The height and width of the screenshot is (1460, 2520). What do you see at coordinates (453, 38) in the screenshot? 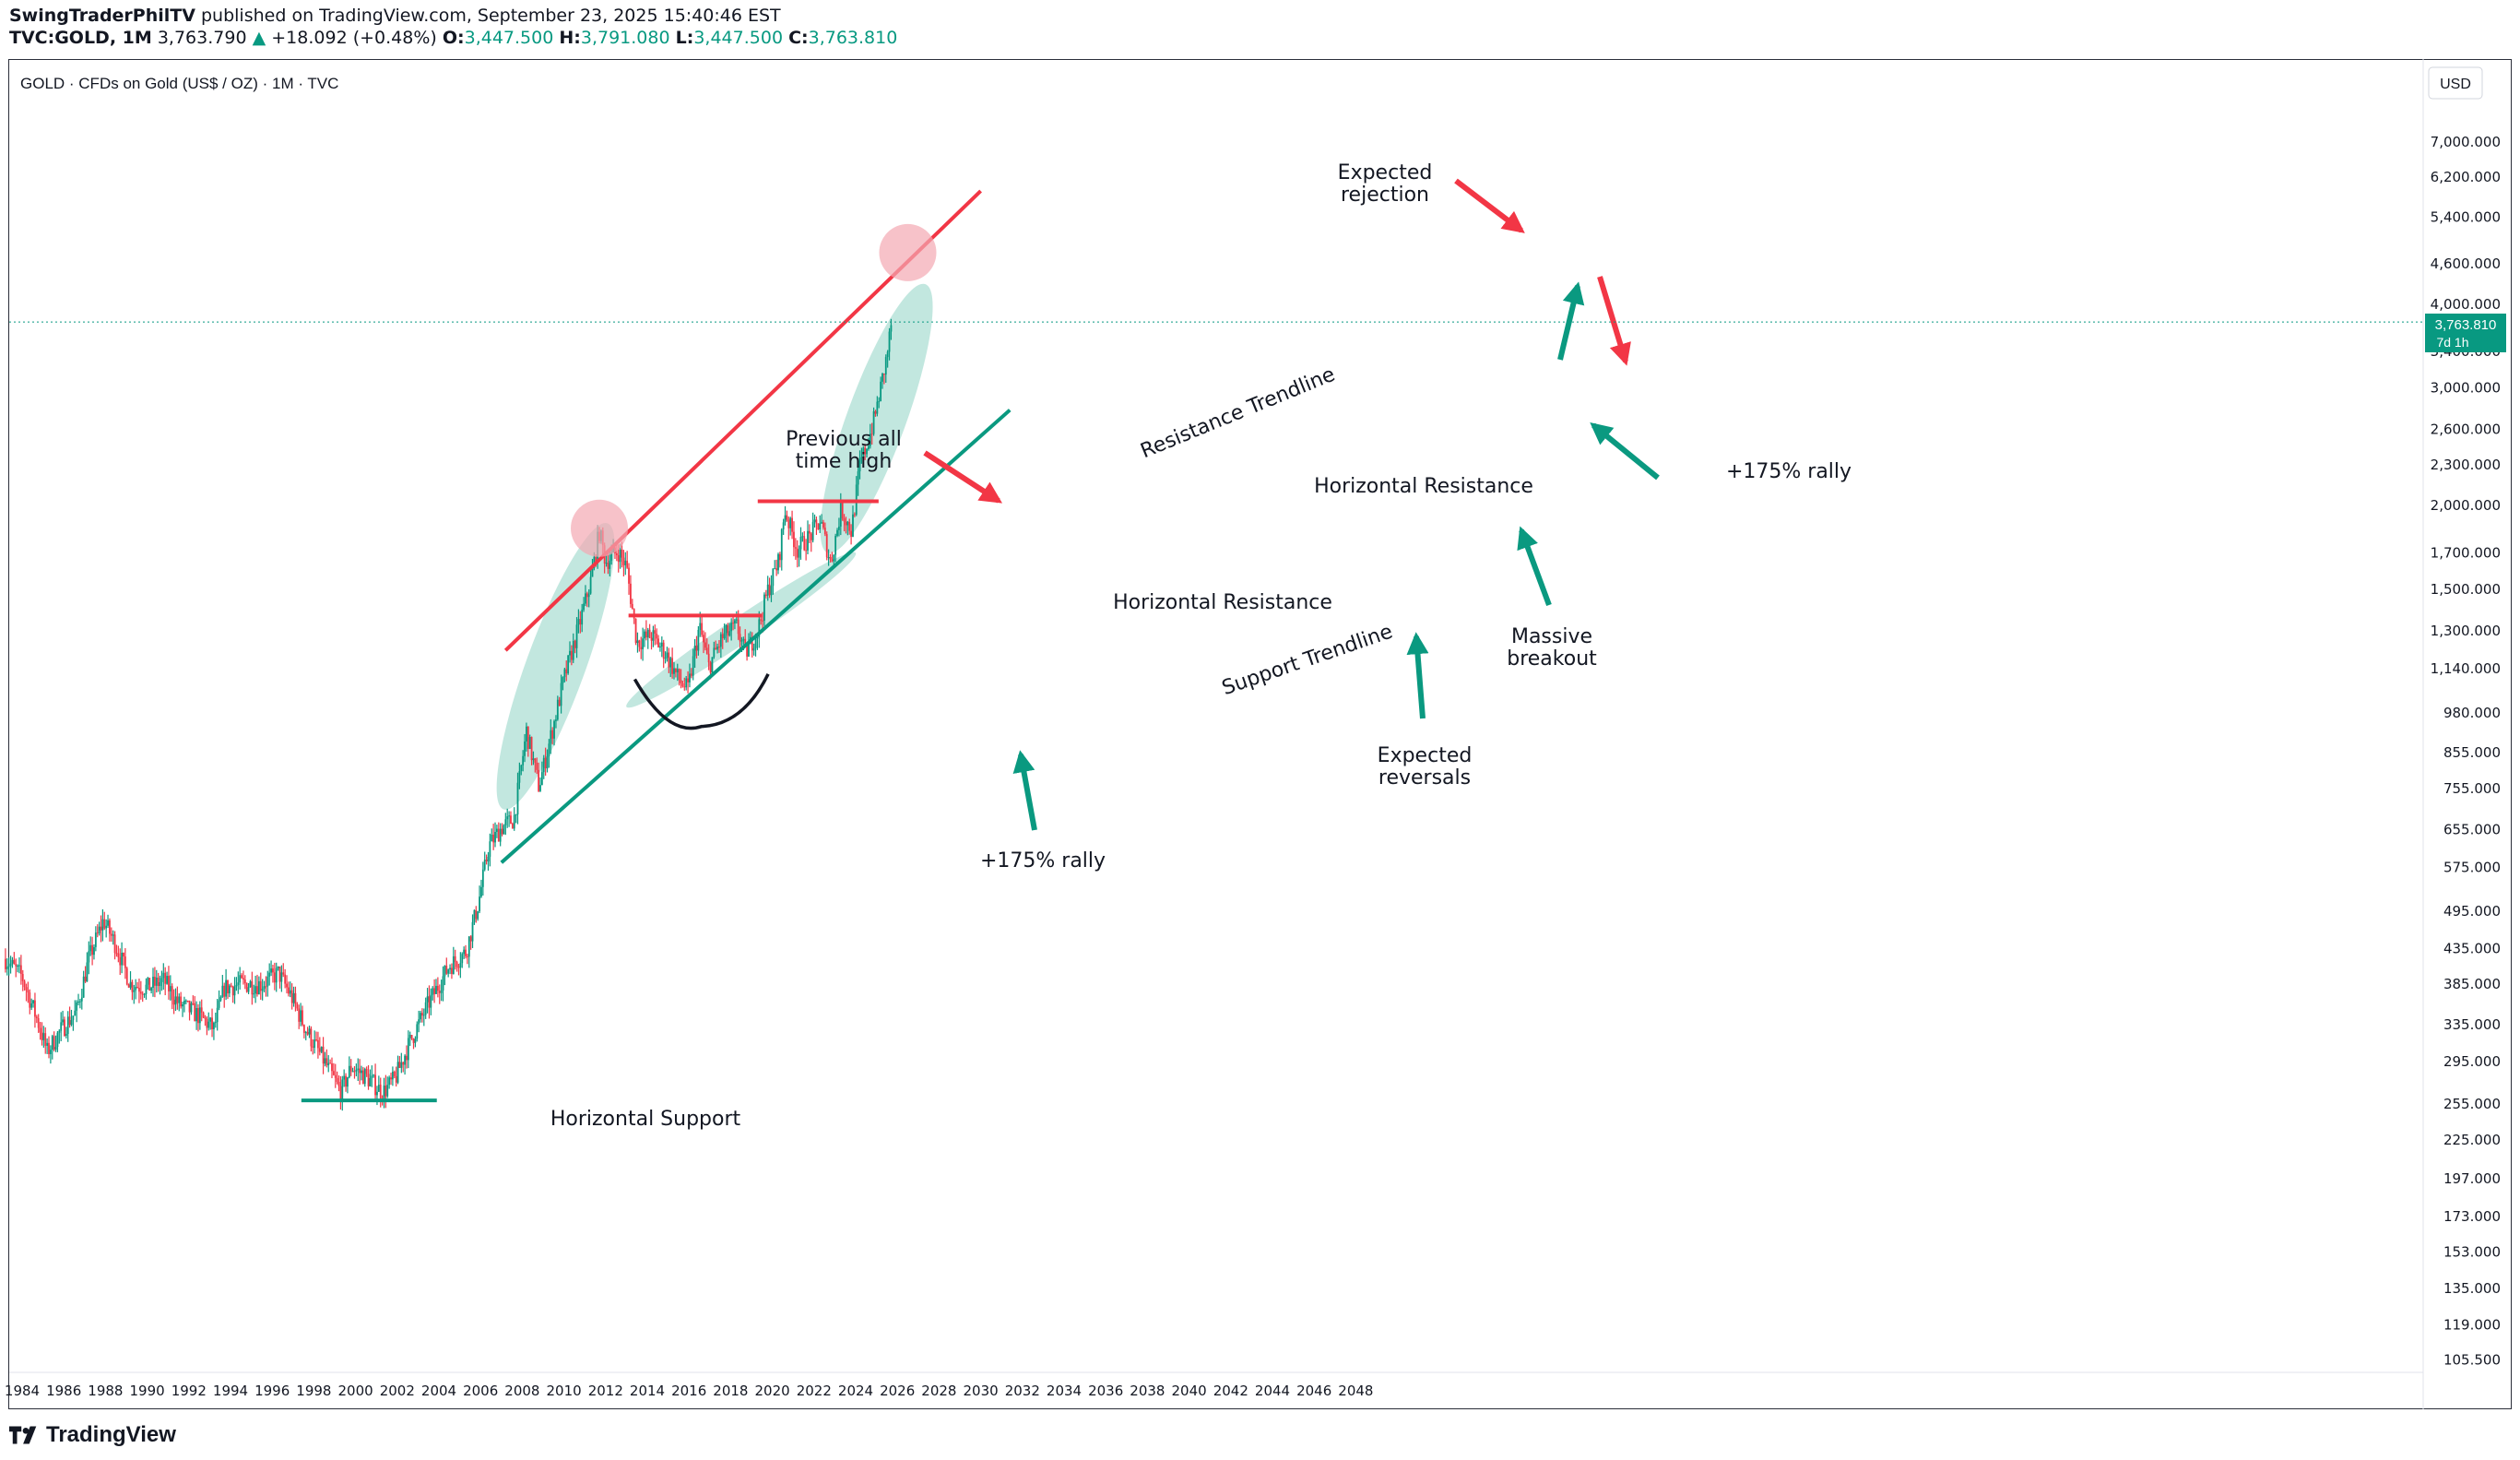
I see `open-label: O:` at bounding box center [453, 38].